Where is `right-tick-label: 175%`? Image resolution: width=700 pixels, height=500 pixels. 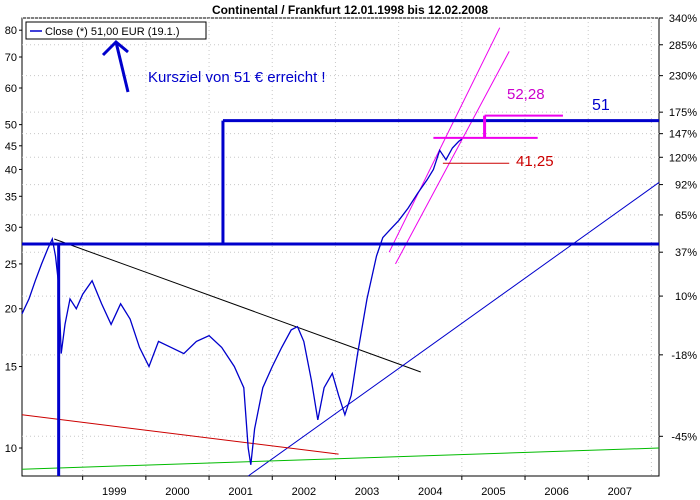 right-tick-label: 175% is located at coordinates (683, 113).